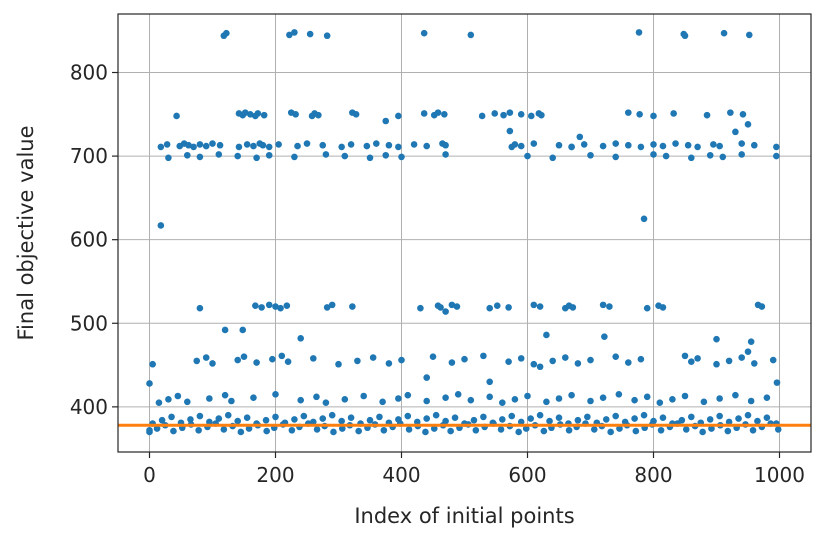  Describe the element at coordinates (149, 475) in the screenshot. I see `x-tick-label: 0` at that location.